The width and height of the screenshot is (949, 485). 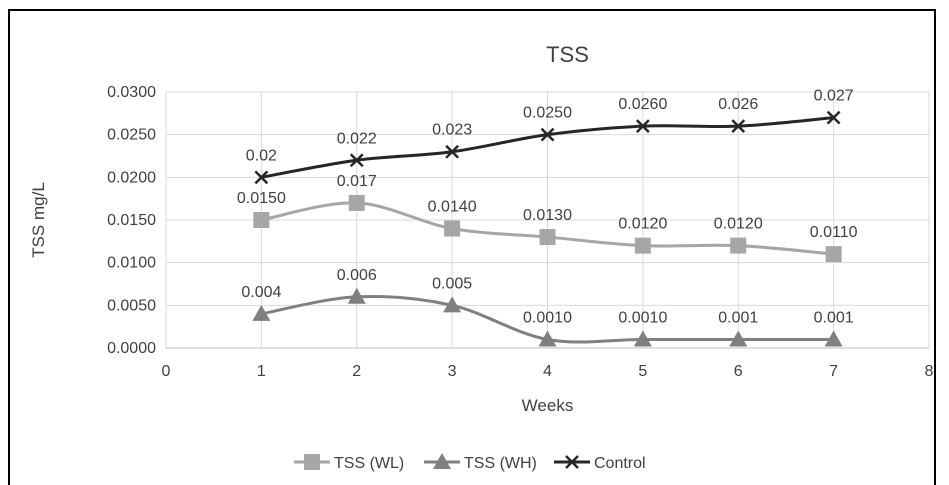 I want to click on data-label: 0.027, so click(x=834, y=96).